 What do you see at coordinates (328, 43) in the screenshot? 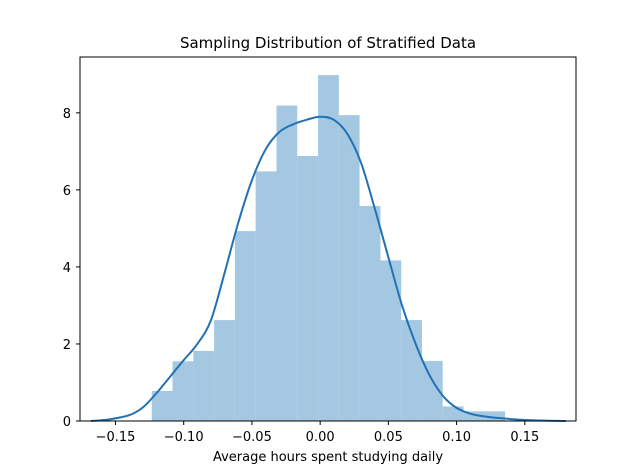
I see `chart-title: Sampling Distribution of Stratified Data` at bounding box center [328, 43].